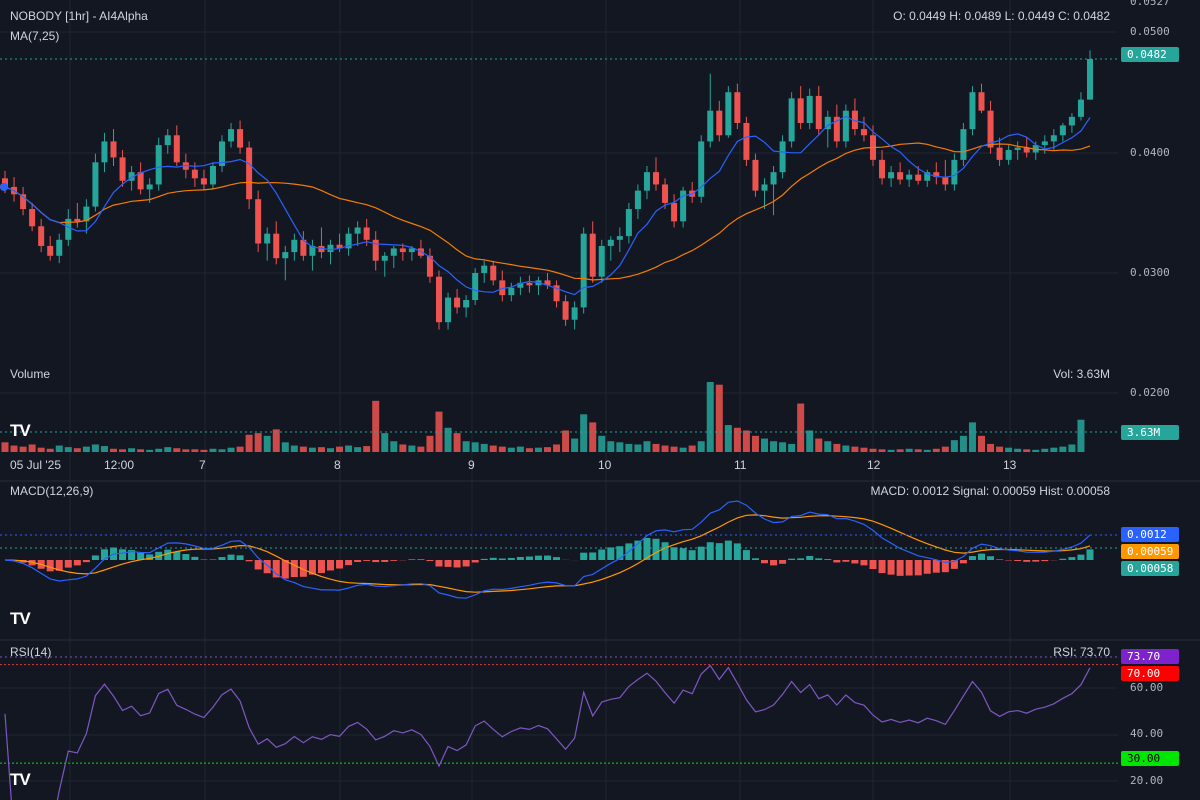 This screenshot has width=1200, height=800. Describe the element at coordinates (1081, 374) in the screenshot. I see `volume-readout: Vol: 3.63M` at that location.